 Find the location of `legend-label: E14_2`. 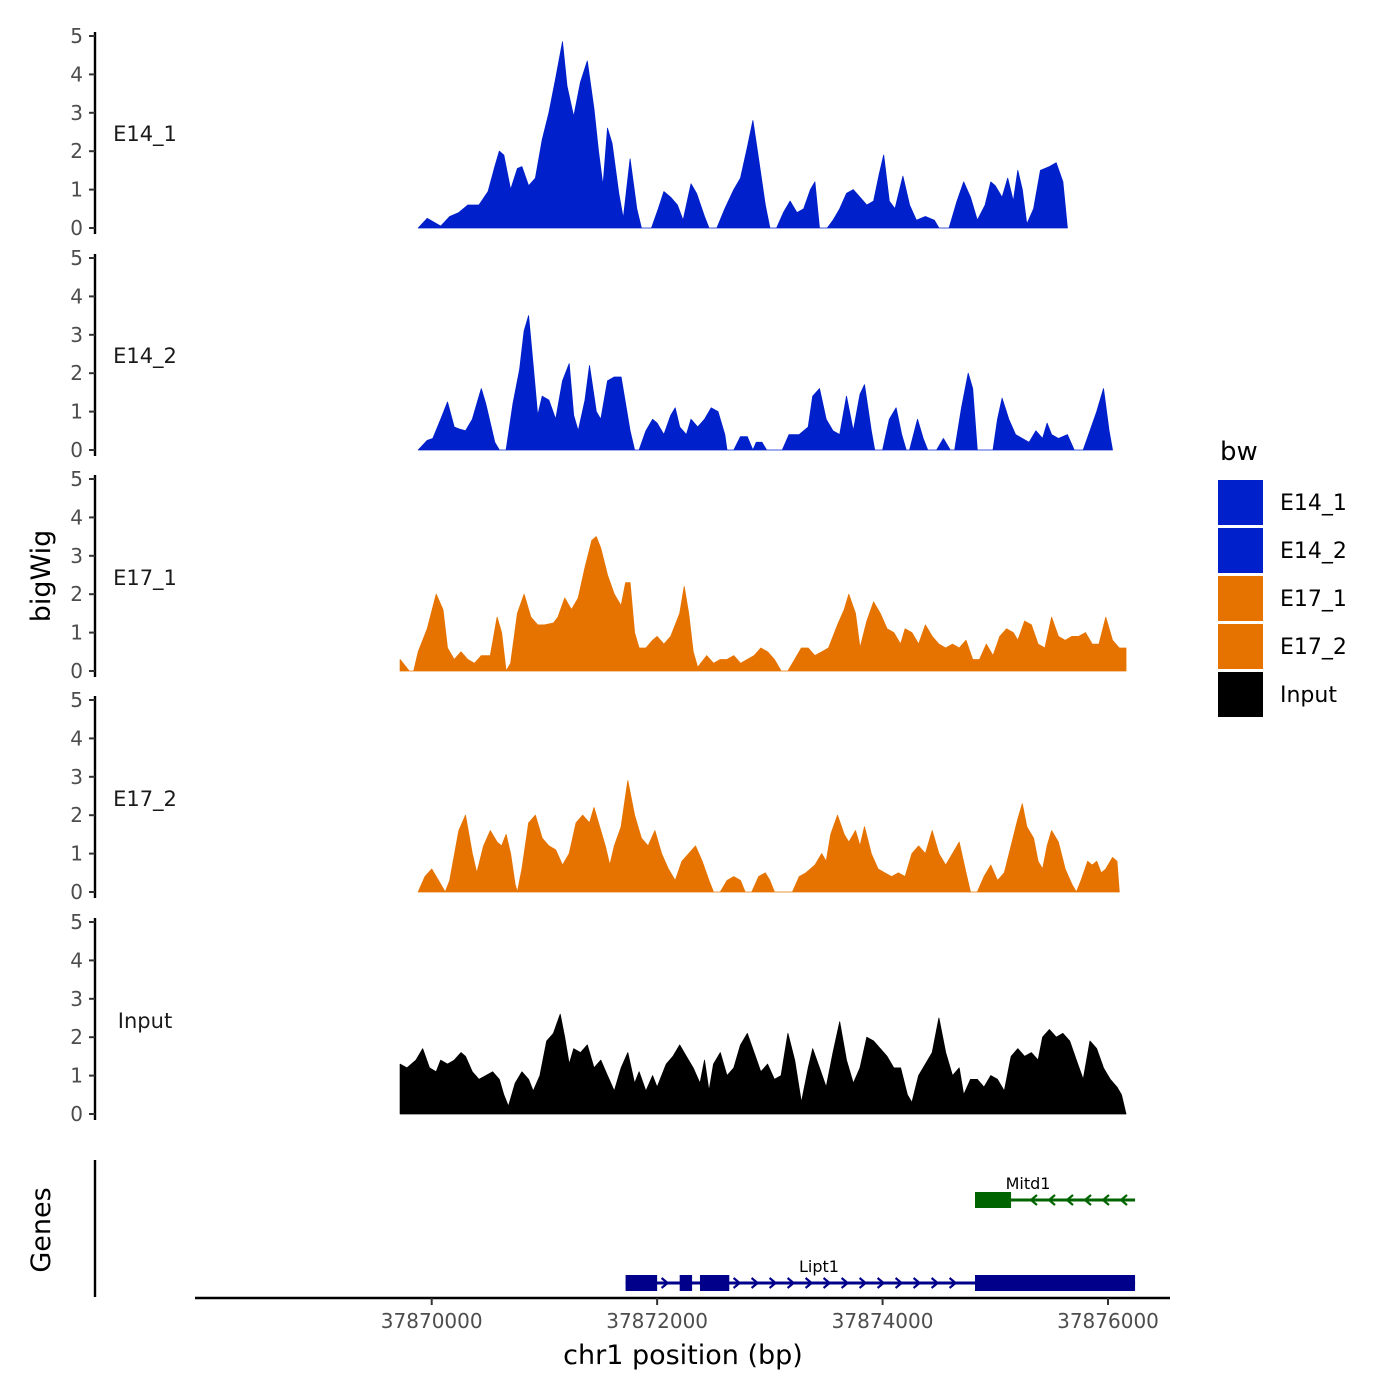

legend-label: E14_2 is located at coordinates (1313, 551).